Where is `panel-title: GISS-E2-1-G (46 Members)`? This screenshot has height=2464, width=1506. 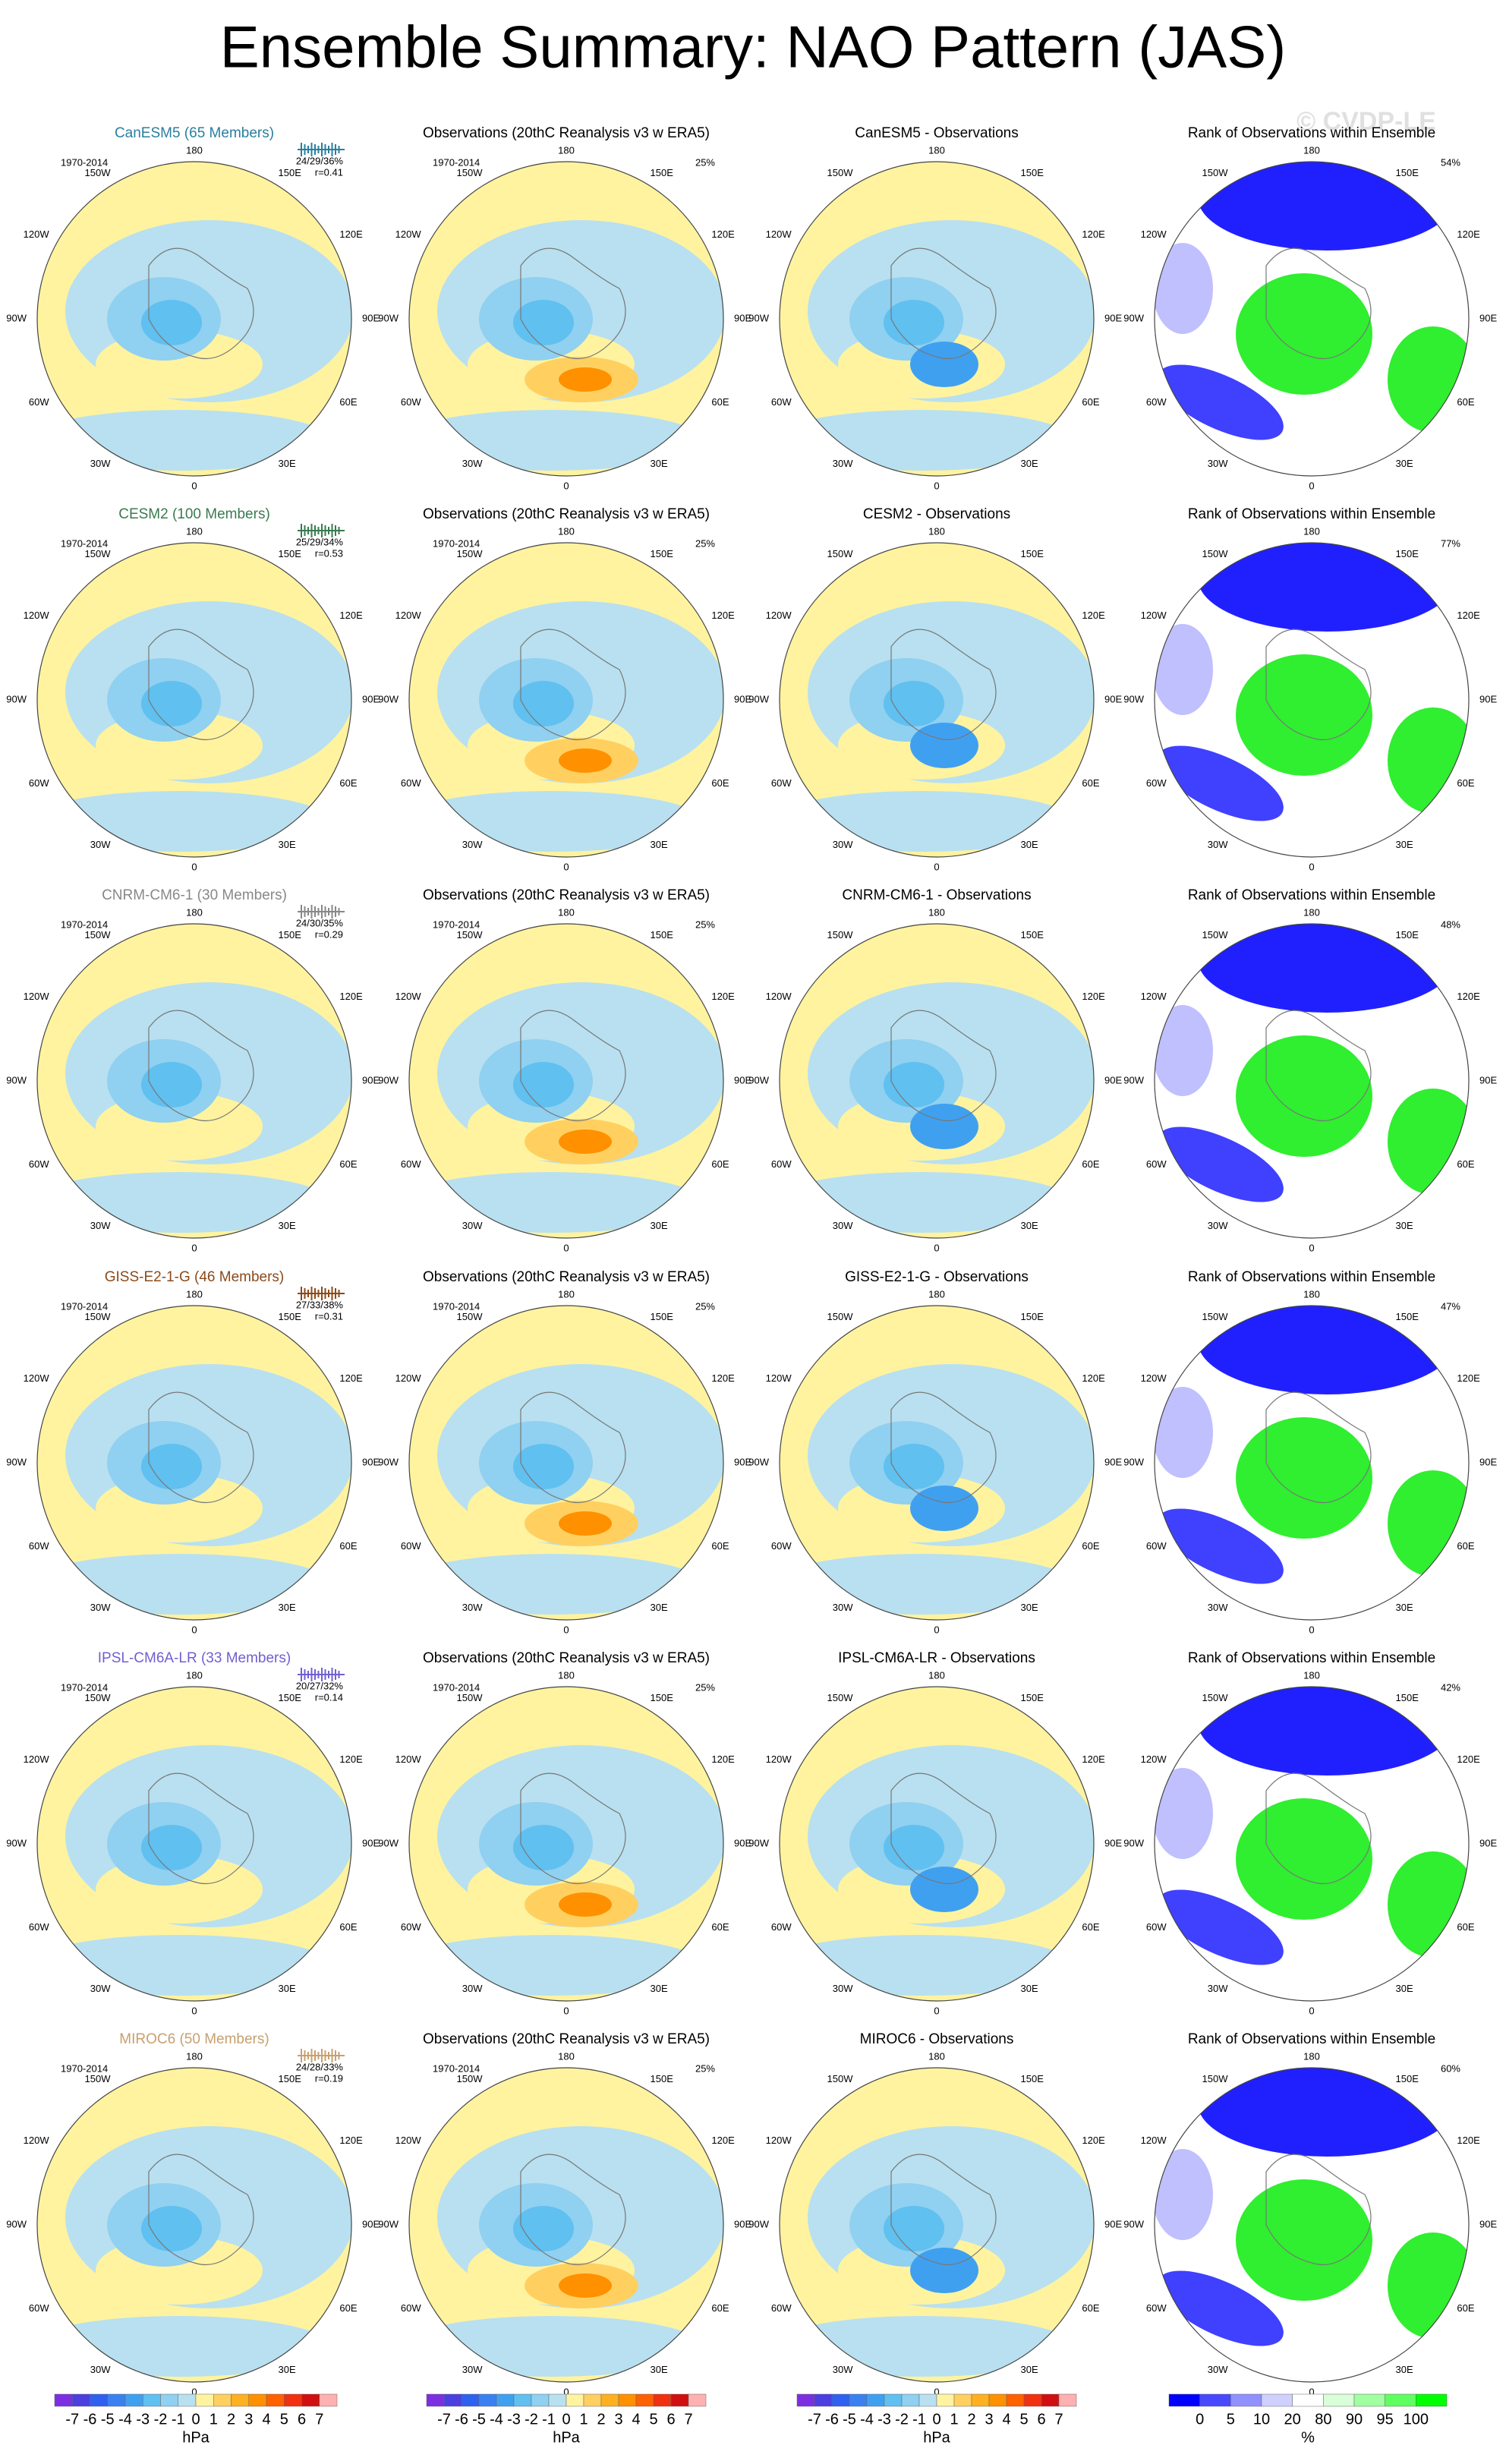 panel-title: GISS-E2-1-G (46 Members) is located at coordinates (195, 1277).